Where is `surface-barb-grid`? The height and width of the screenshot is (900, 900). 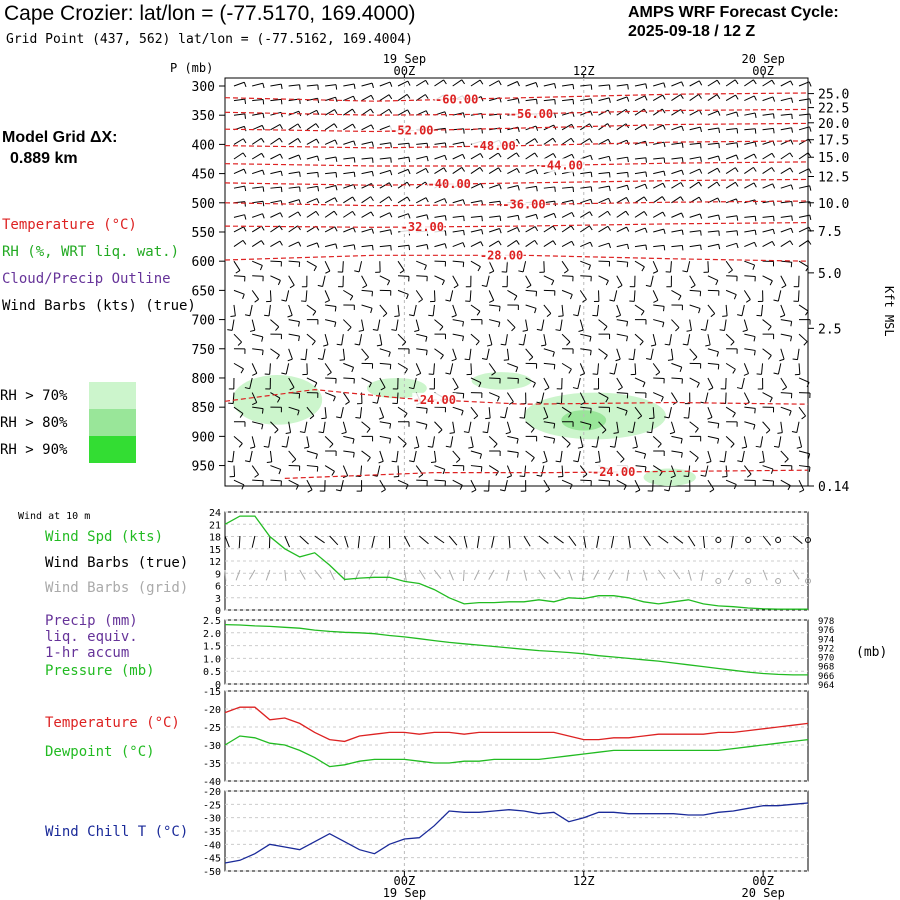
surface-barb-grid is located at coordinates (628, 575).